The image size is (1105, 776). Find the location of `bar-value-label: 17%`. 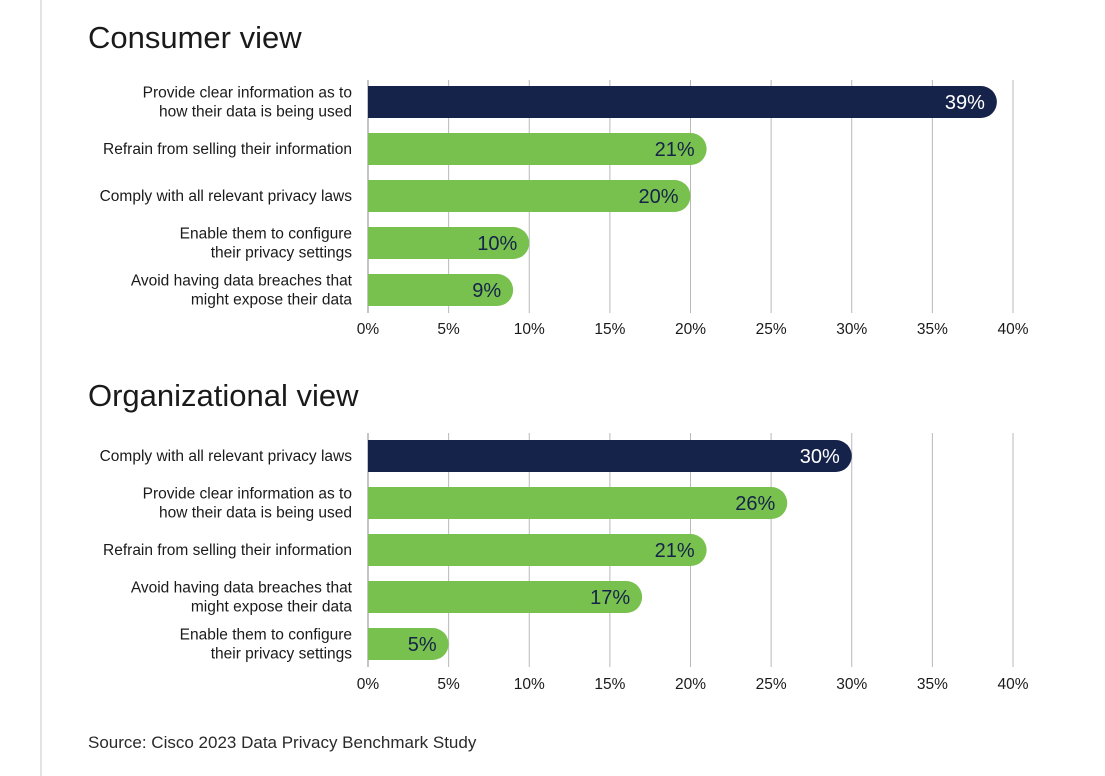

bar-value-label: 17% is located at coordinates (610, 598).